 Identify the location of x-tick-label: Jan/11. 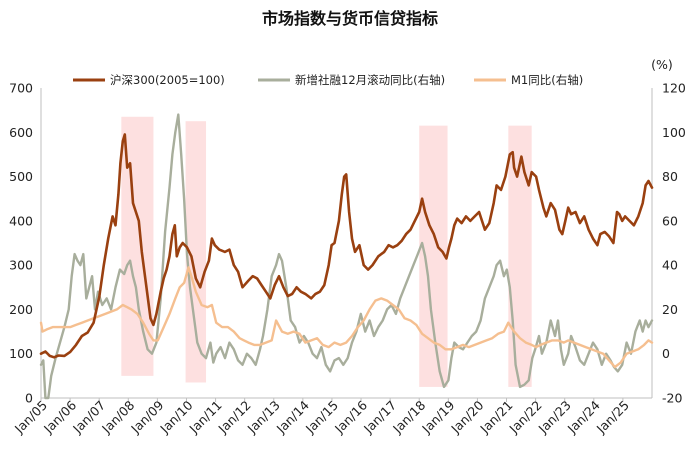
(205, 417).